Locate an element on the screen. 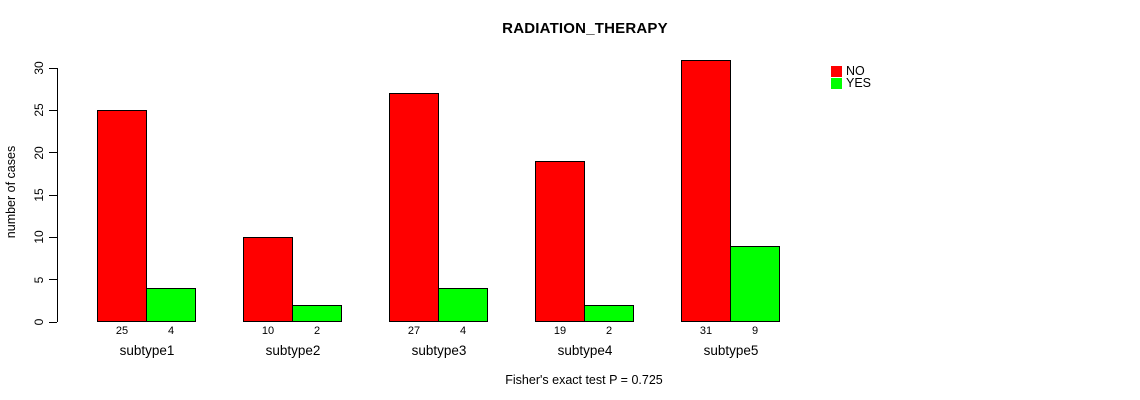 The height and width of the screenshot is (400, 1140). bar-subtype2-no is located at coordinates (268, 279).